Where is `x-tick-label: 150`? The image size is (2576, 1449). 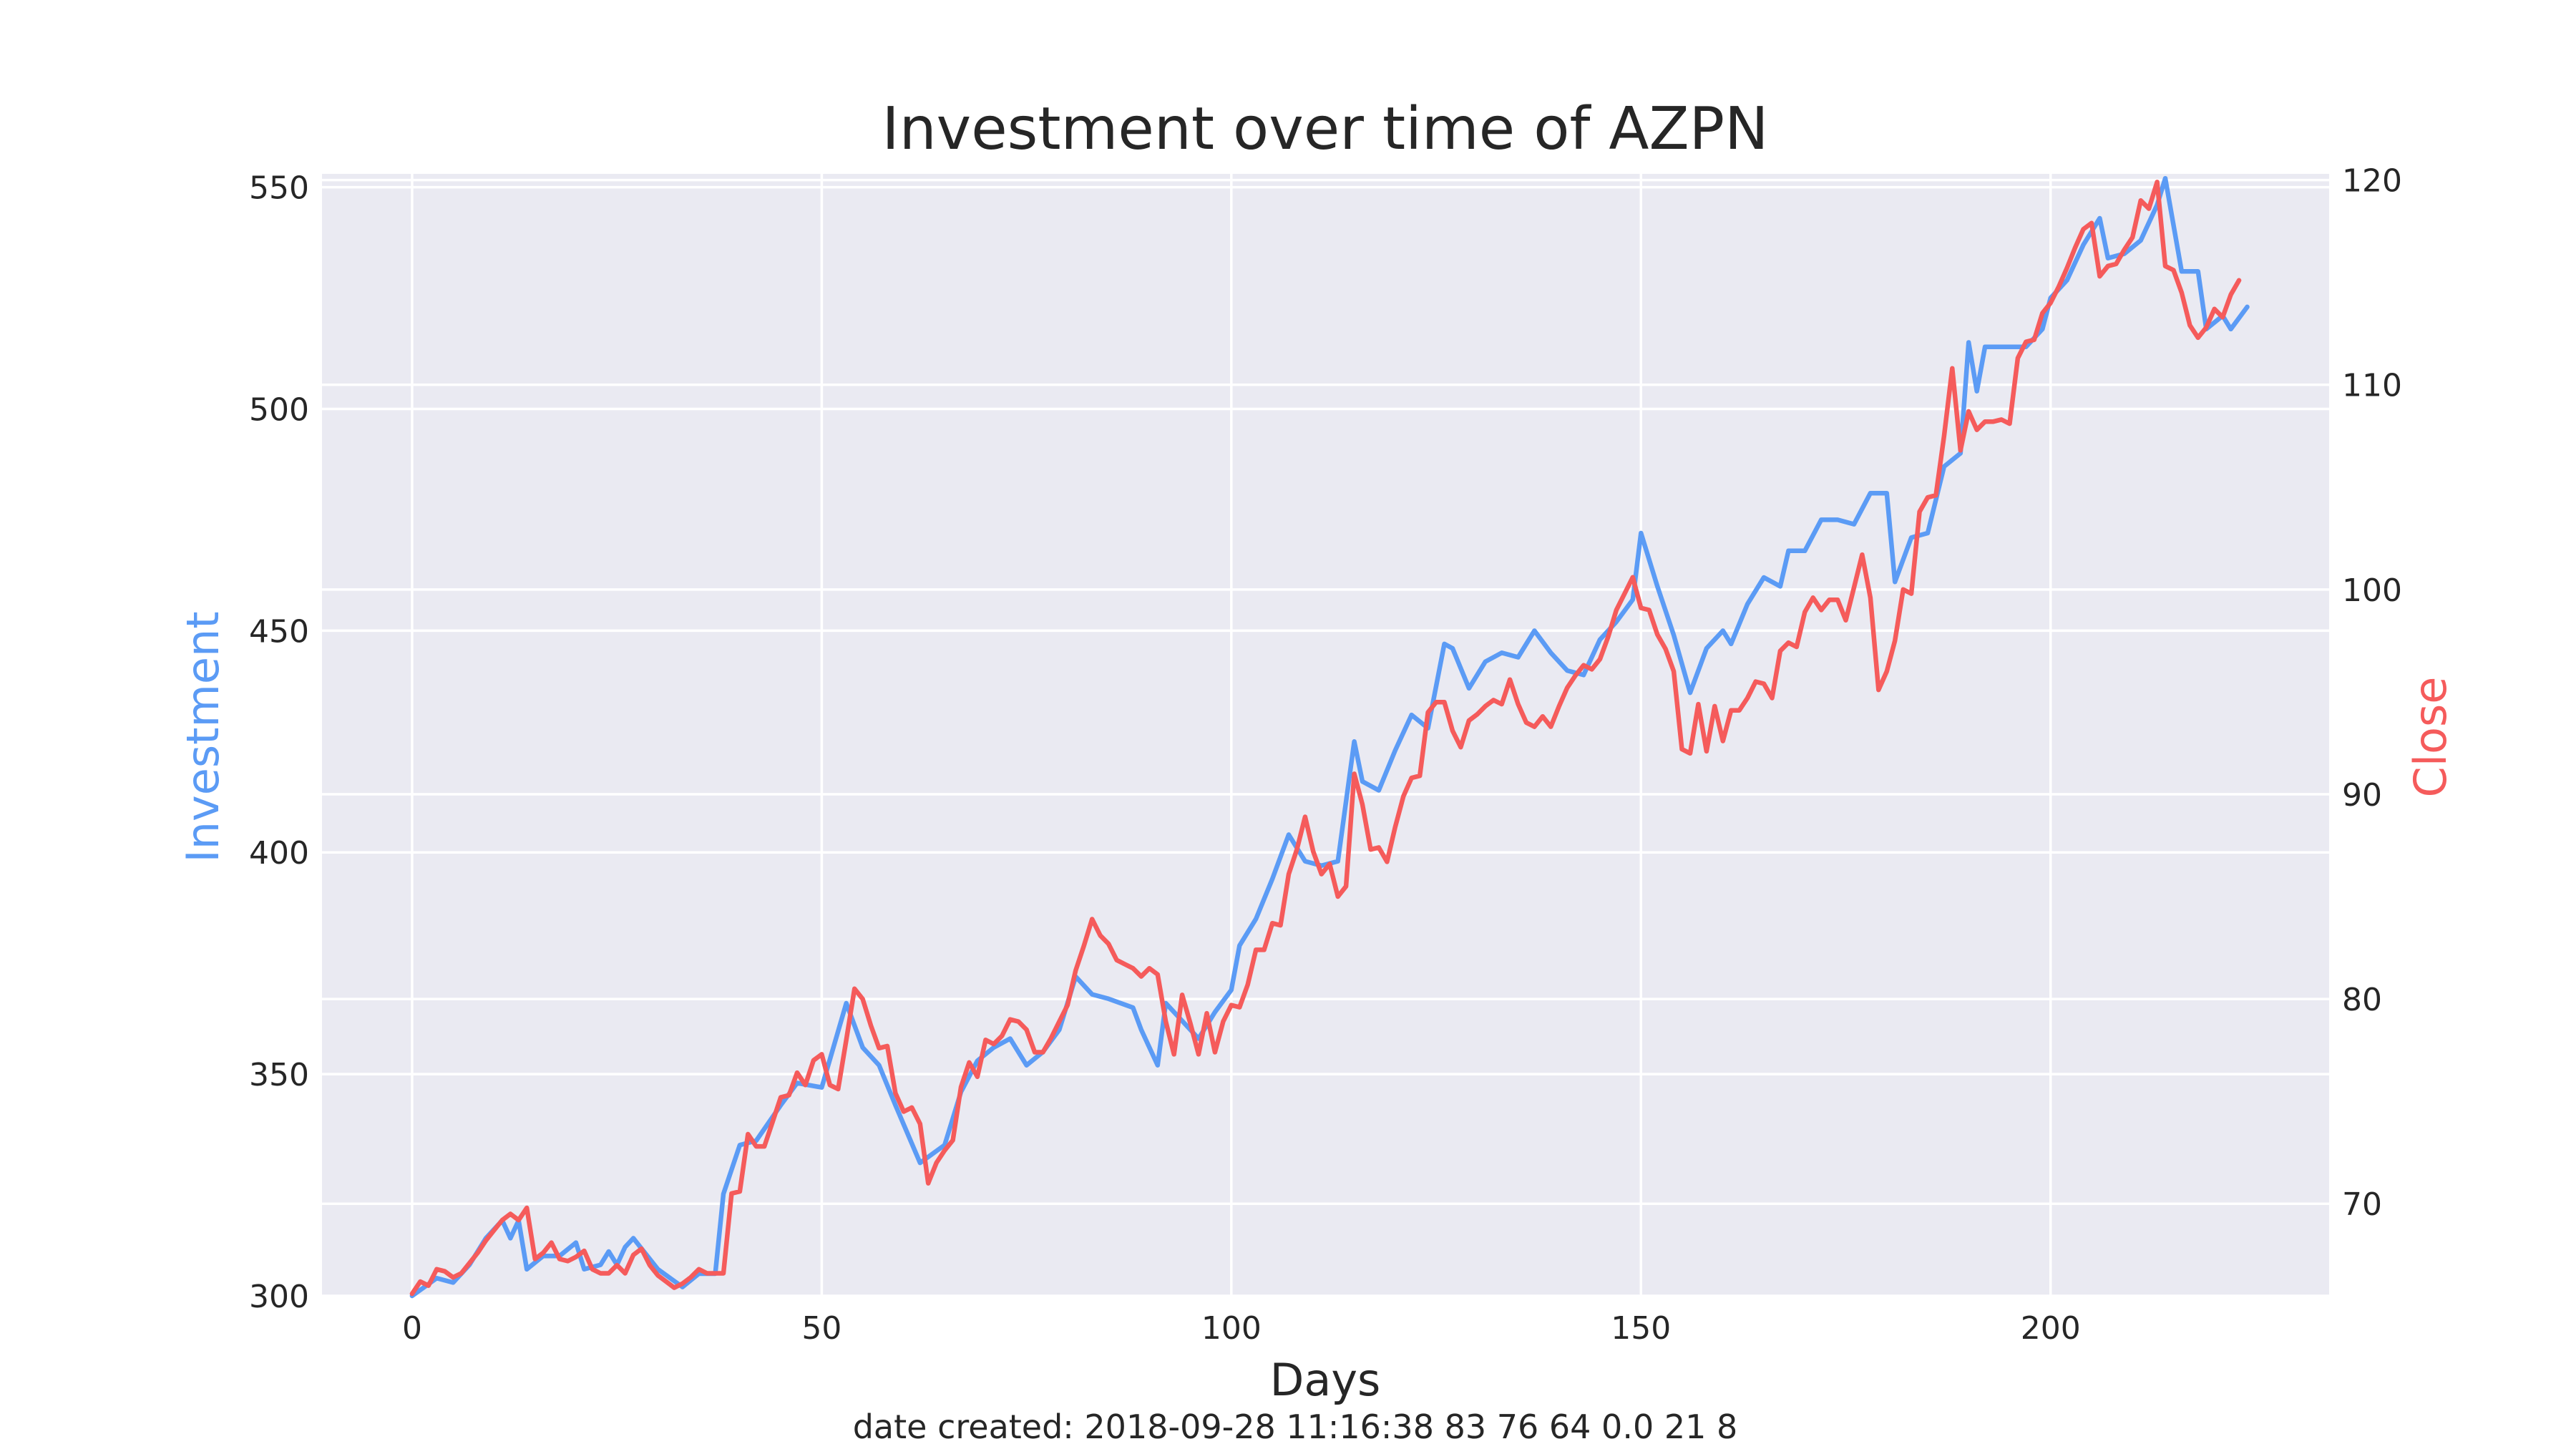
x-tick-label: 150 is located at coordinates (1641, 1328).